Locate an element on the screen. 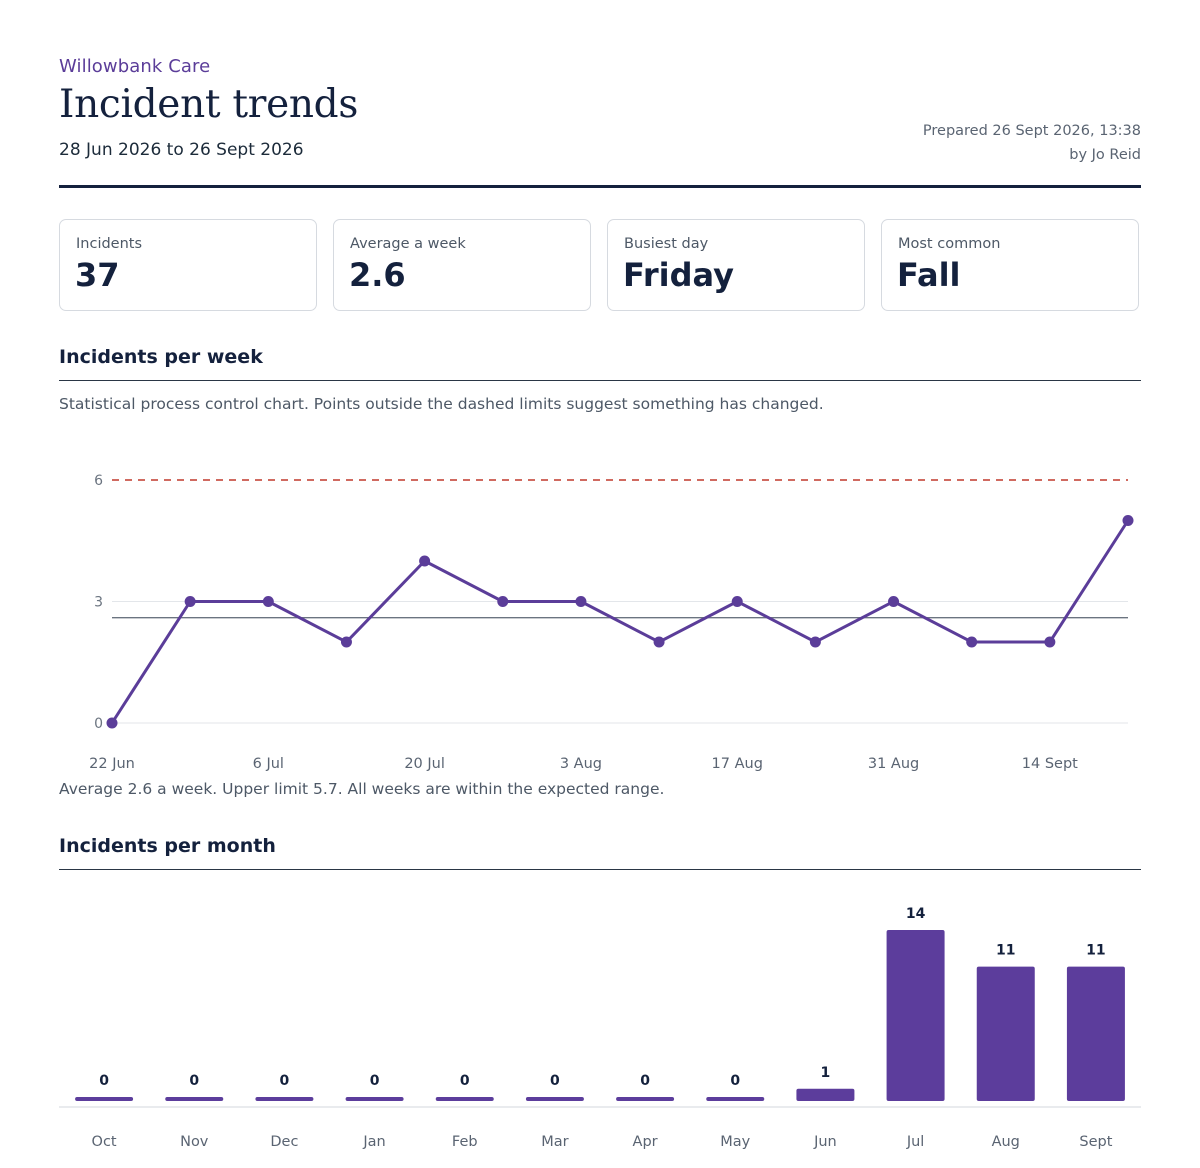 The height and width of the screenshot is (1168, 1200). card-value: Fall is located at coordinates (929, 275).